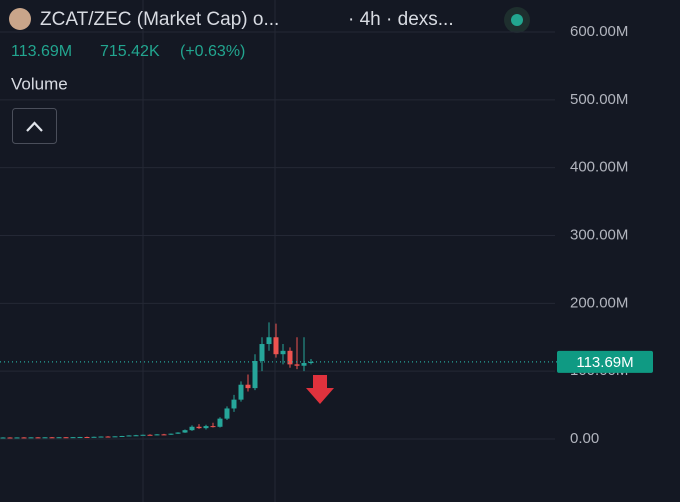 The image size is (680, 502). What do you see at coordinates (584, 438) in the screenshot?
I see `y-tick-label: 0.00` at bounding box center [584, 438].